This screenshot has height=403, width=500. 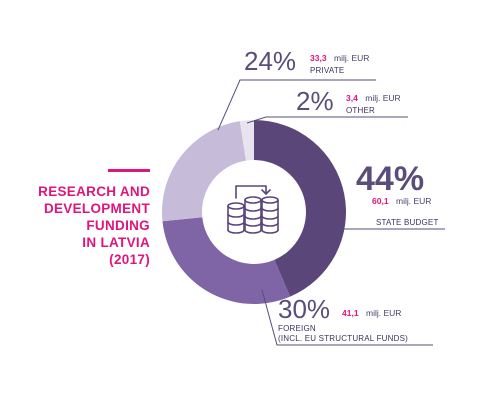 I want to click on leader-line-private, so click(x=296, y=105).